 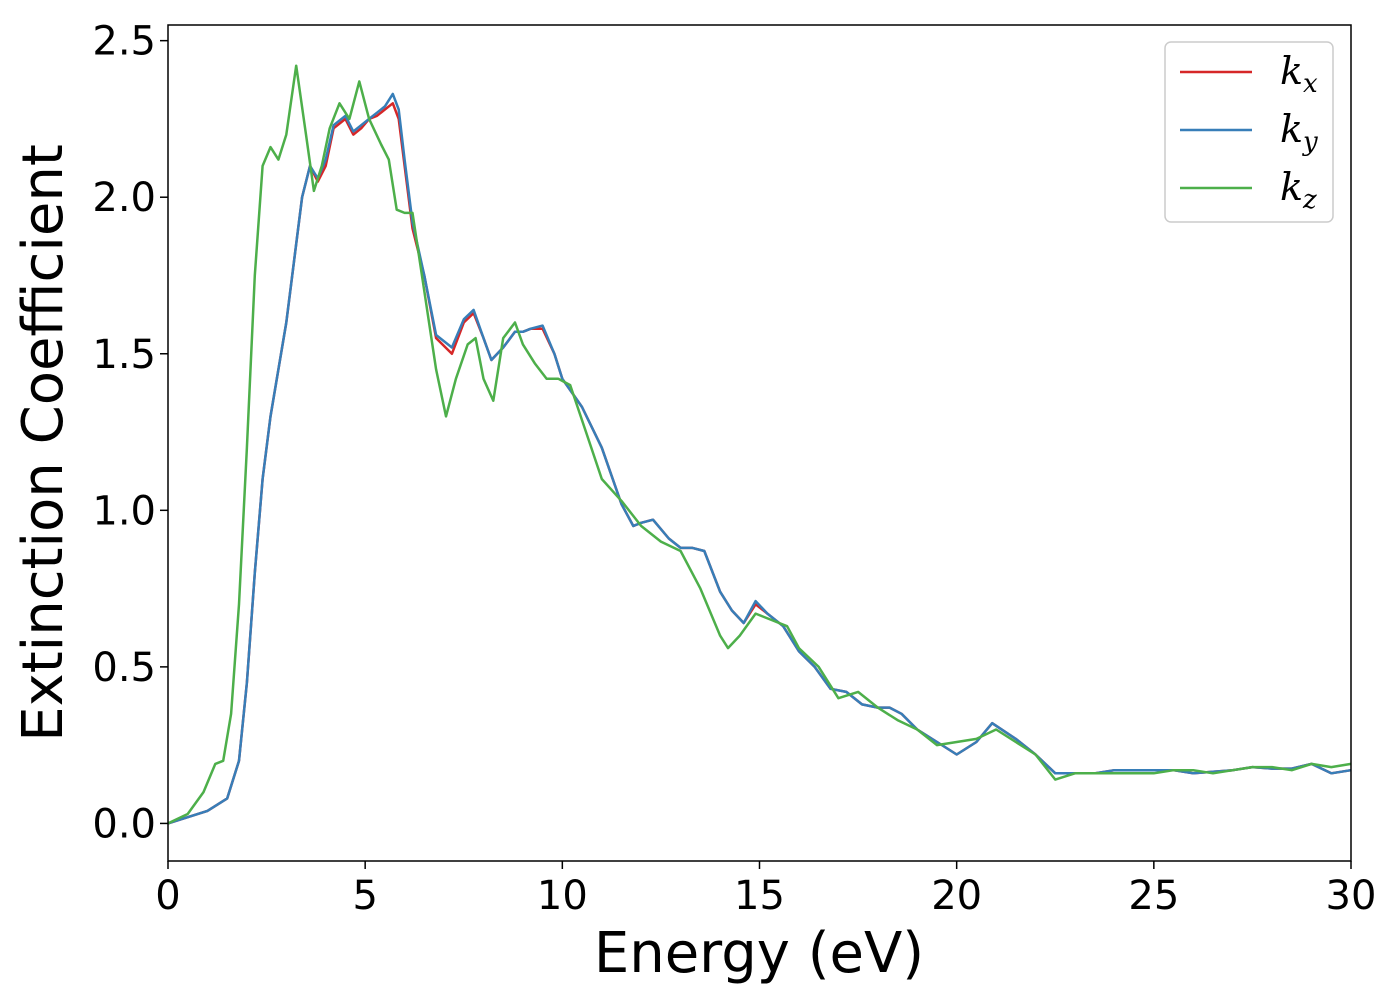 I want to click on legend-label: kz, so click(x=1298, y=190).